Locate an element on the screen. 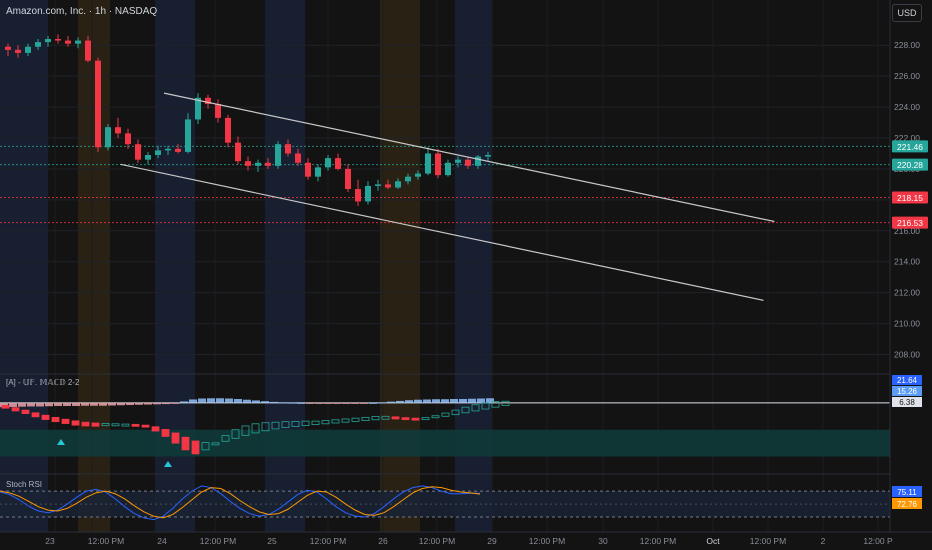 Image resolution: width=932 pixels, height=550 pixels. price-tick: 216.00 is located at coordinates (907, 231).